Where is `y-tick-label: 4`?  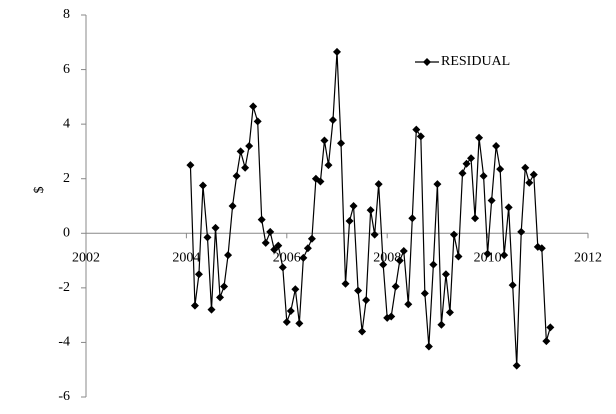
y-tick-label: 4 is located at coordinates (66, 123).